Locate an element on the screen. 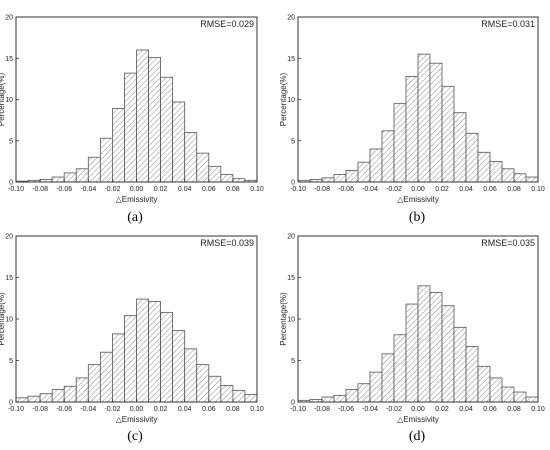 The image size is (550, 450). y-tick-label-b-2: 10 is located at coordinates (291, 100).